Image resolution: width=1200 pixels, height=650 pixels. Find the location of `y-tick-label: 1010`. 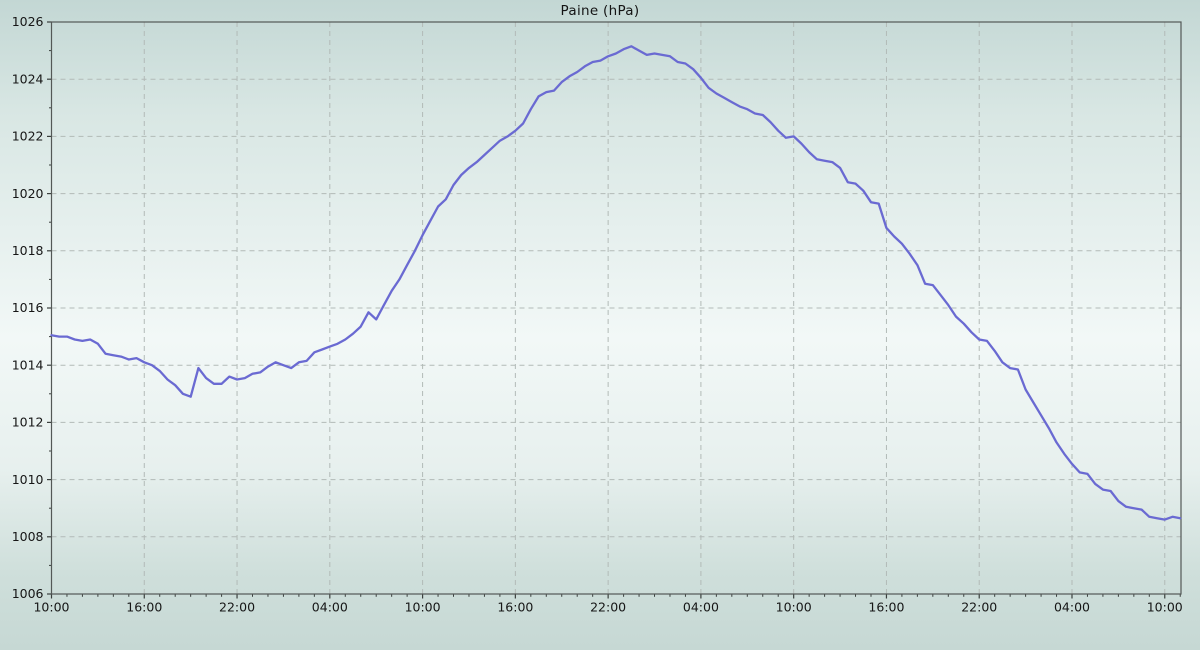

y-tick-label: 1010 is located at coordinates (28, 479).